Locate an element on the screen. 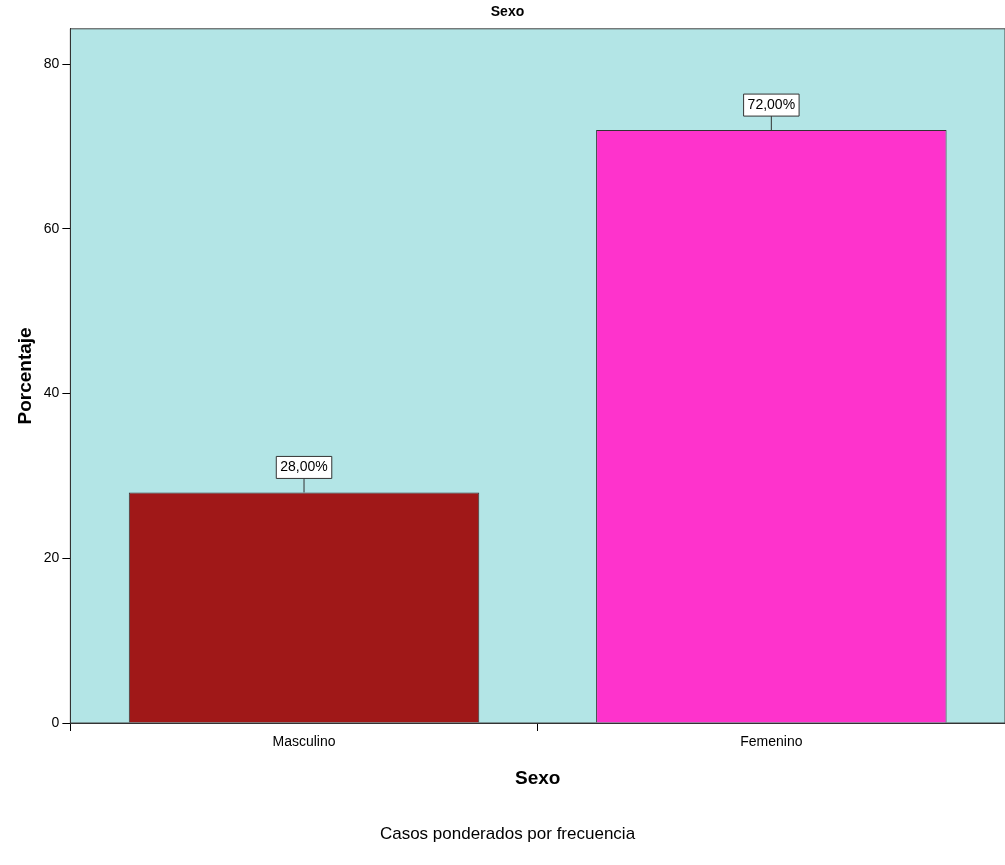 Image resolution: width=1005 pixels, height=865 pixels. data-label: 28,00% is located at coordinates (304, 466).